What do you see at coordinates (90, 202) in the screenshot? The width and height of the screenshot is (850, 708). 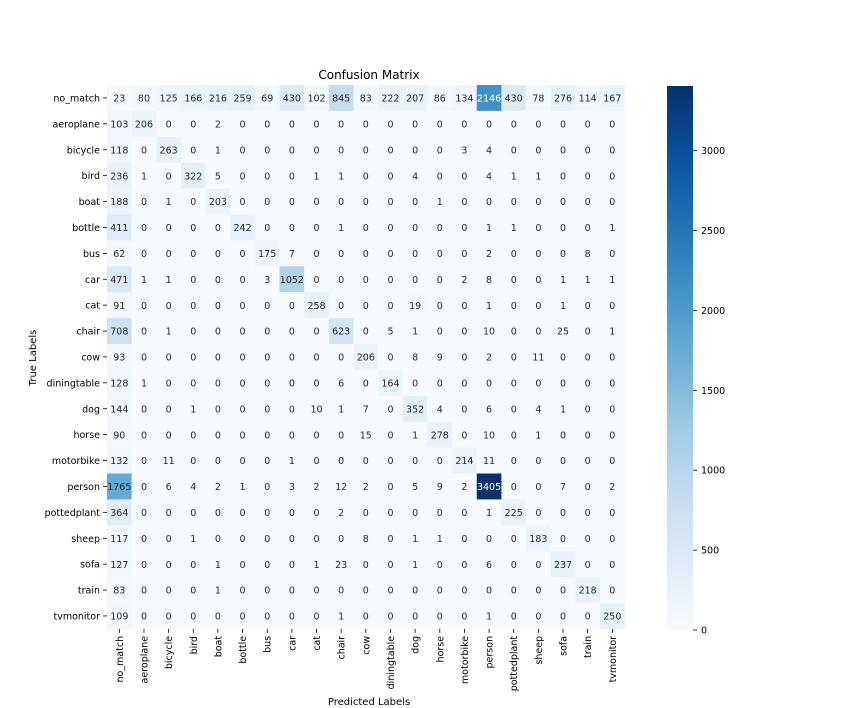 I see `y-tick-label: boat` at bounding box center [90, 202].